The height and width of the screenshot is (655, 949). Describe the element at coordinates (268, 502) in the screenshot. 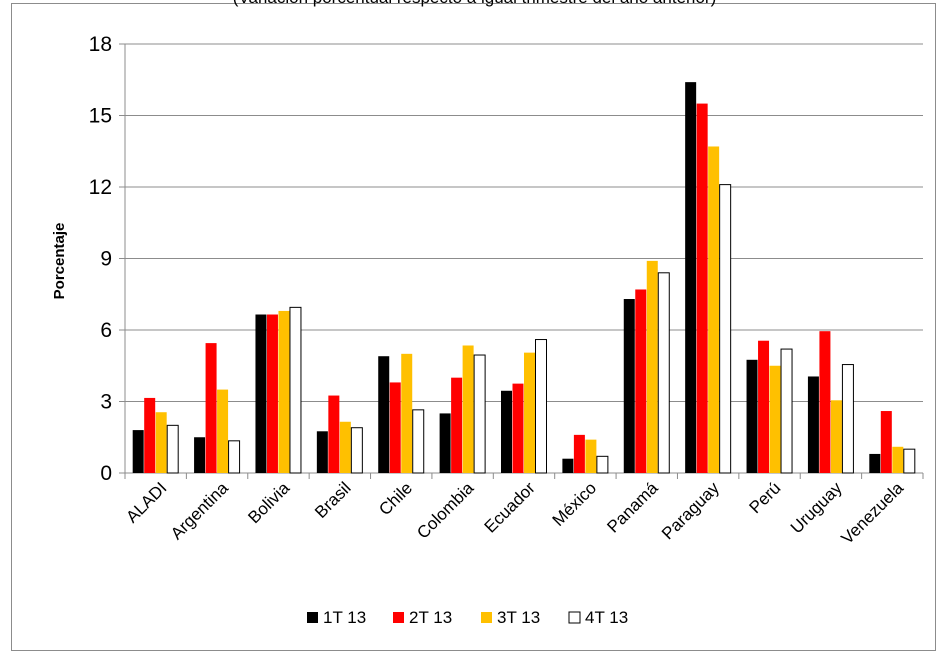

I see `x-tick-label: Bolivia` at that location.